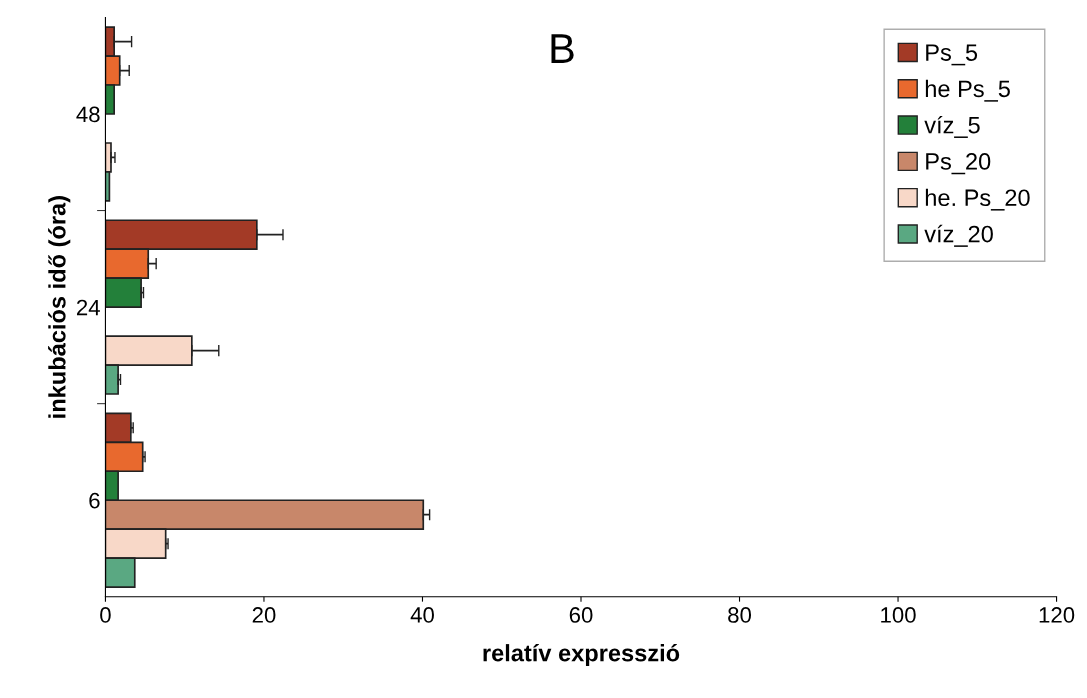 The width and height of the screenshot is (1087, 698). What do you see at coordinates (94, 500) in the screenshot?
I see `y-tick-label: 6` at bounding box center [94, 500].